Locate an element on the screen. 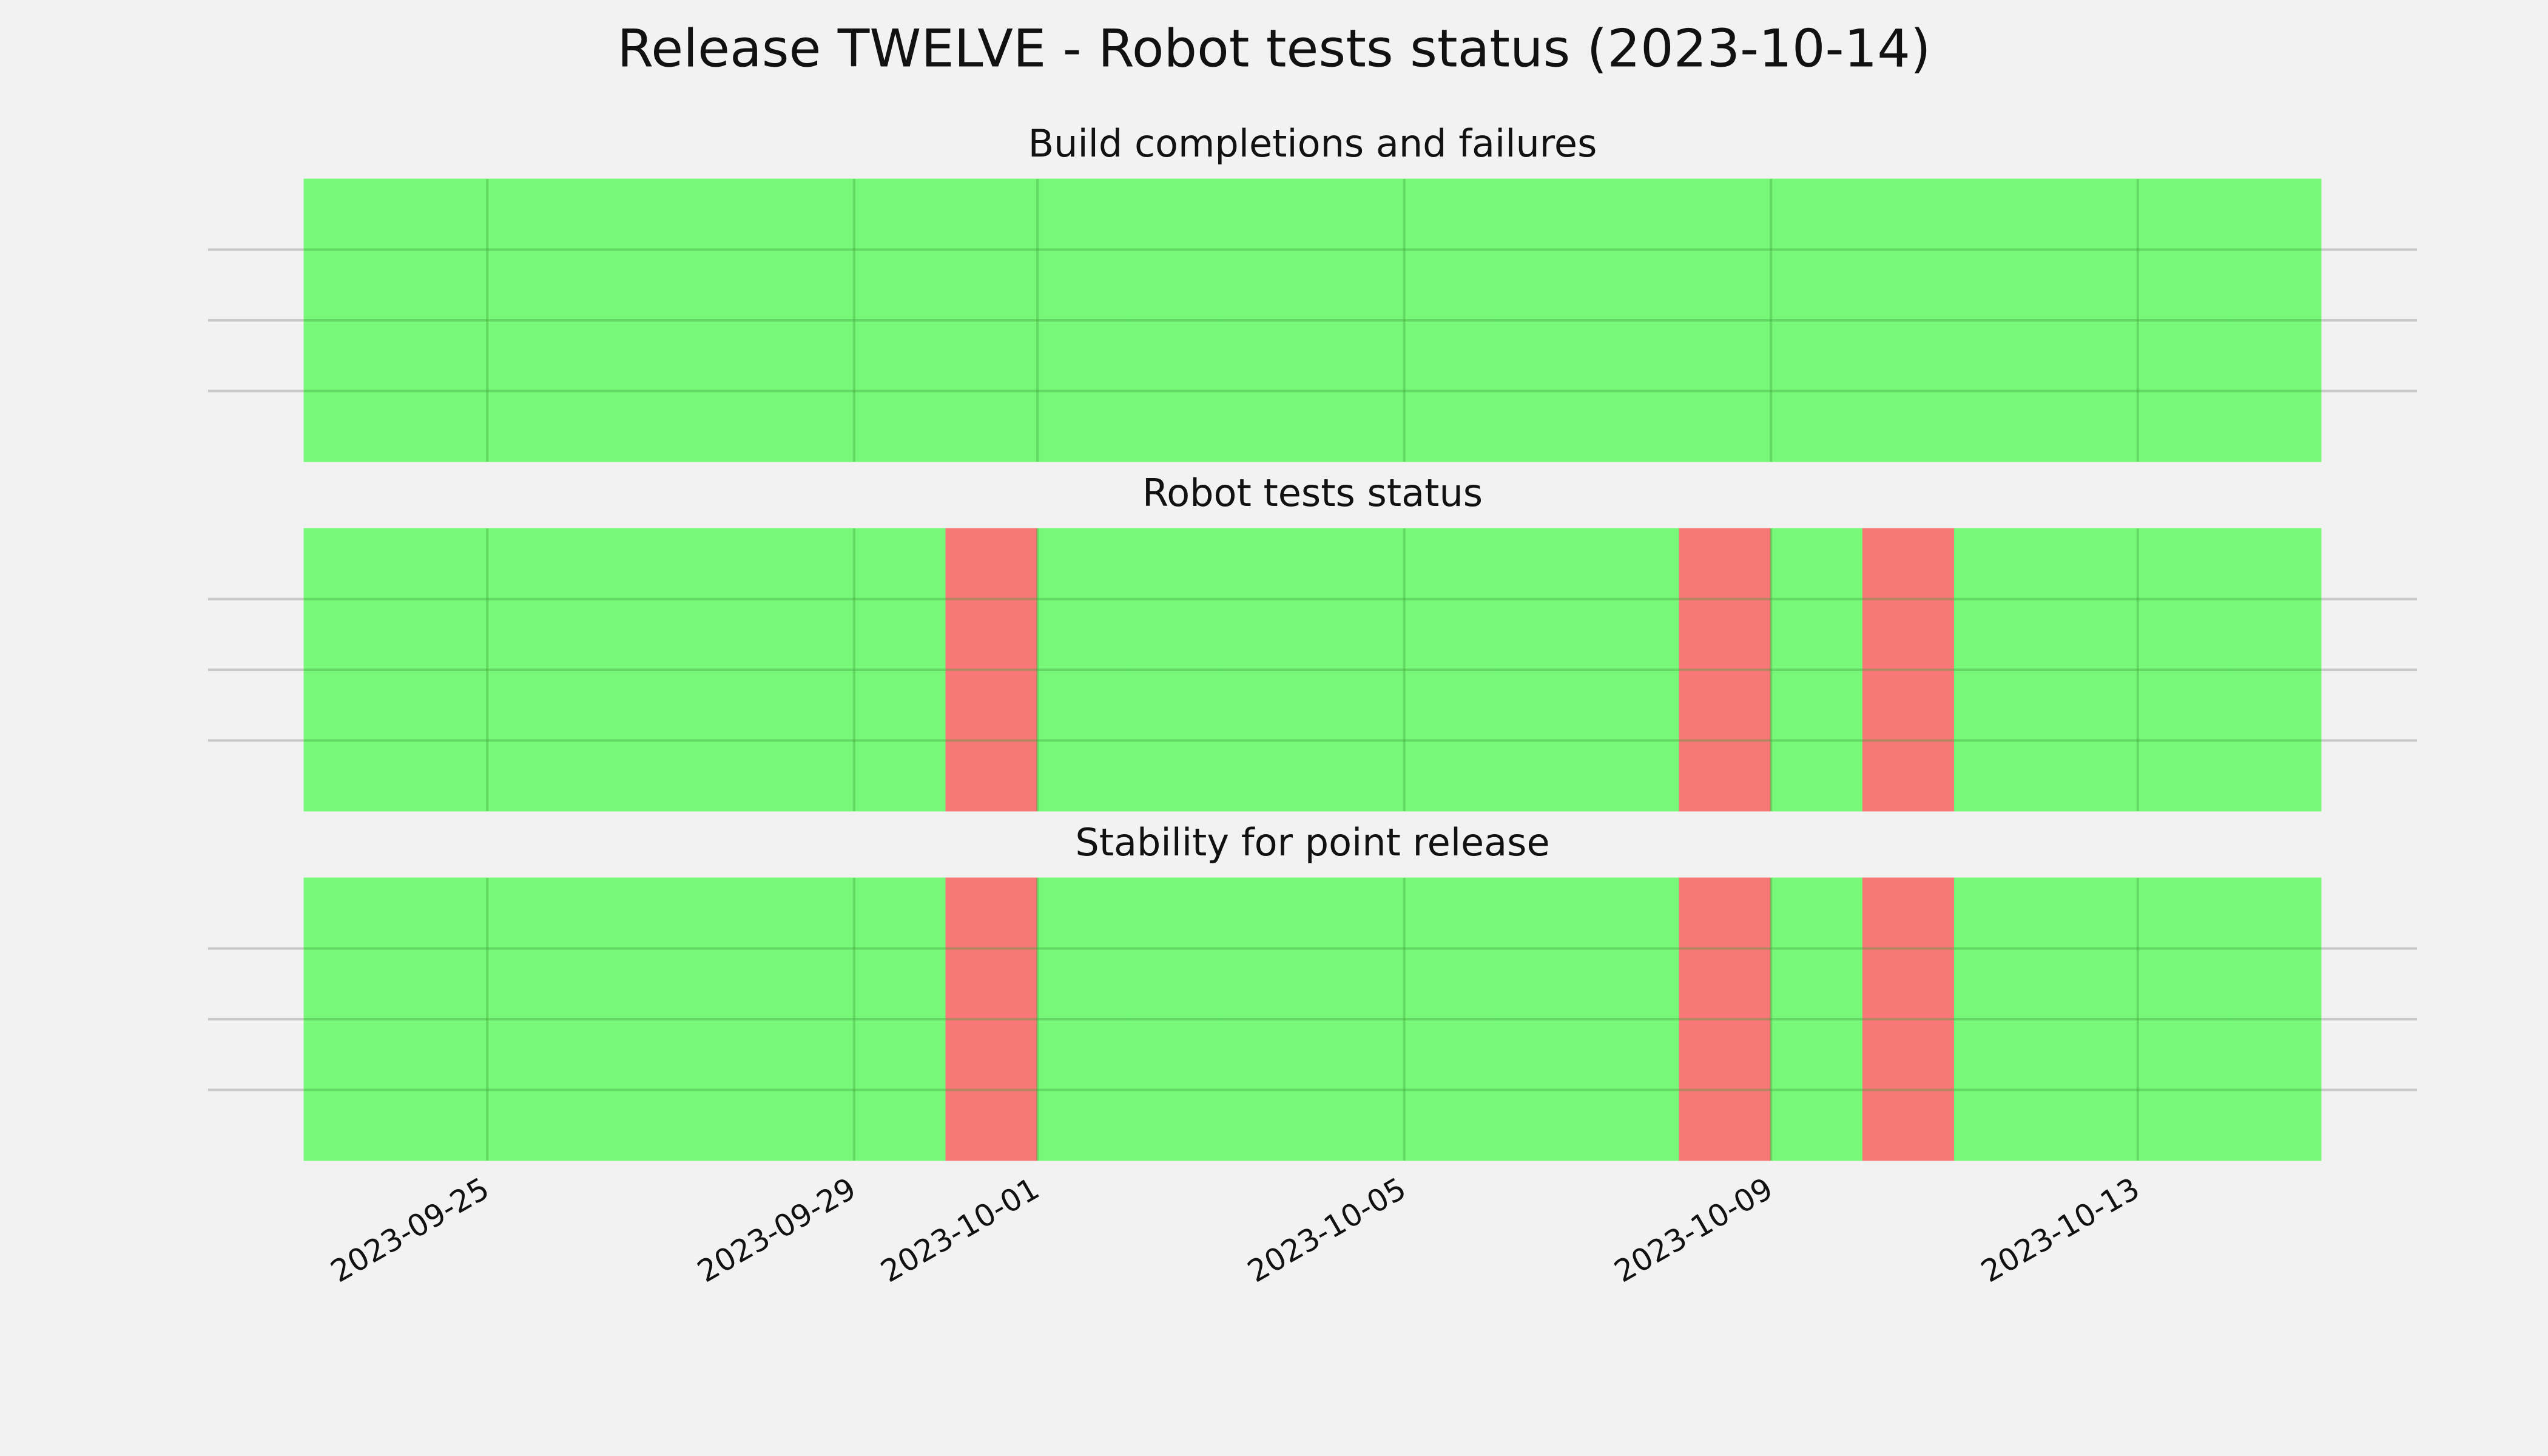 Image resolution: width=2548 pixels, height=1456 pixels. subplot-title: Robot tests status is located at coordinates (1312, 493).